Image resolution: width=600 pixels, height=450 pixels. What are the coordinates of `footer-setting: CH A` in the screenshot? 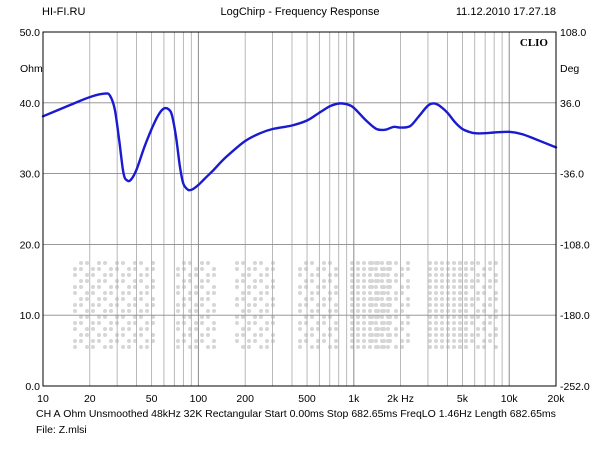 It's located at (48, 414).